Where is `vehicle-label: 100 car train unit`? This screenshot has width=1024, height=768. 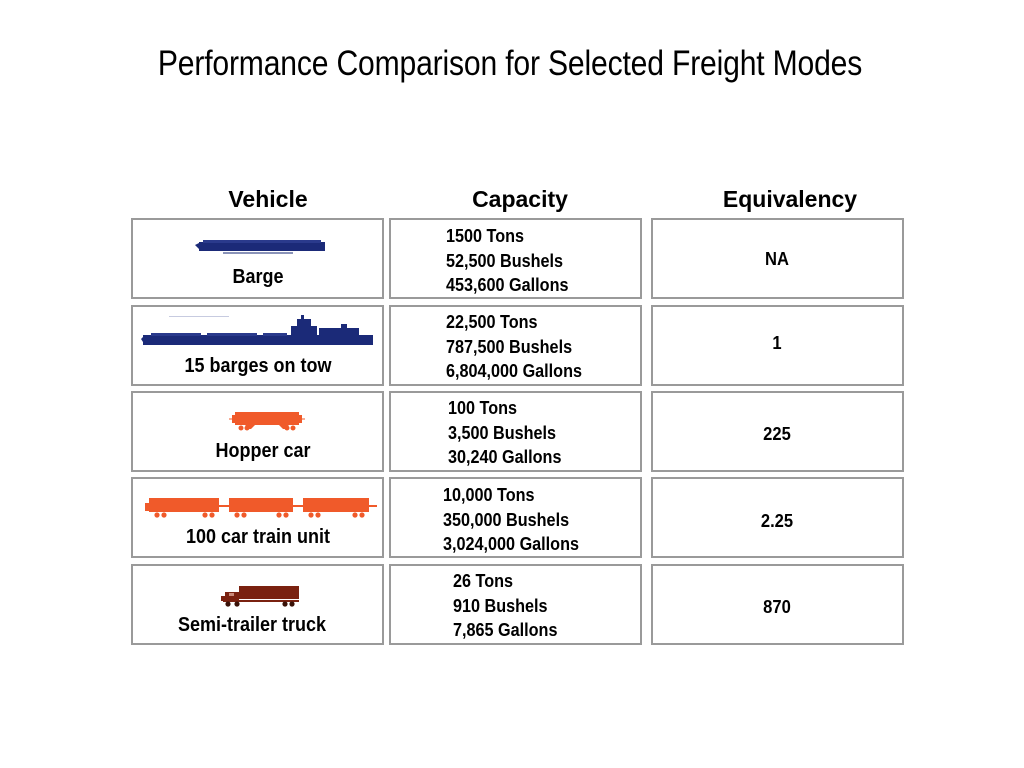
vehicle-label: 100 car train unit is located at coordinates (258, 537).